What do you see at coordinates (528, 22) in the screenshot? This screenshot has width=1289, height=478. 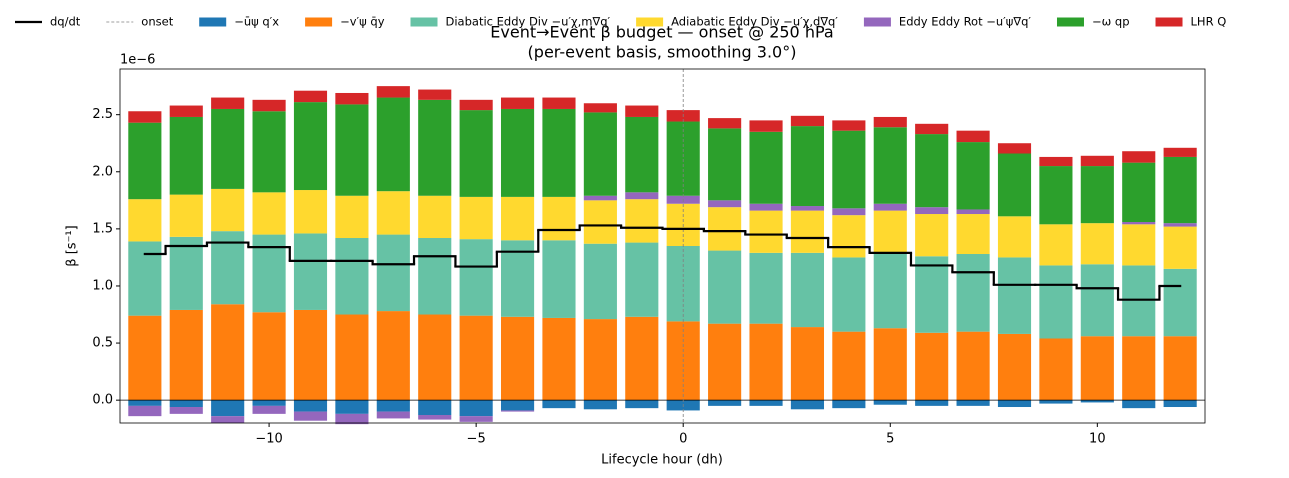 I see `legend-label: Diabatic Eddy Div −u′χ,m∇q′` at bounding box center [528, 22].